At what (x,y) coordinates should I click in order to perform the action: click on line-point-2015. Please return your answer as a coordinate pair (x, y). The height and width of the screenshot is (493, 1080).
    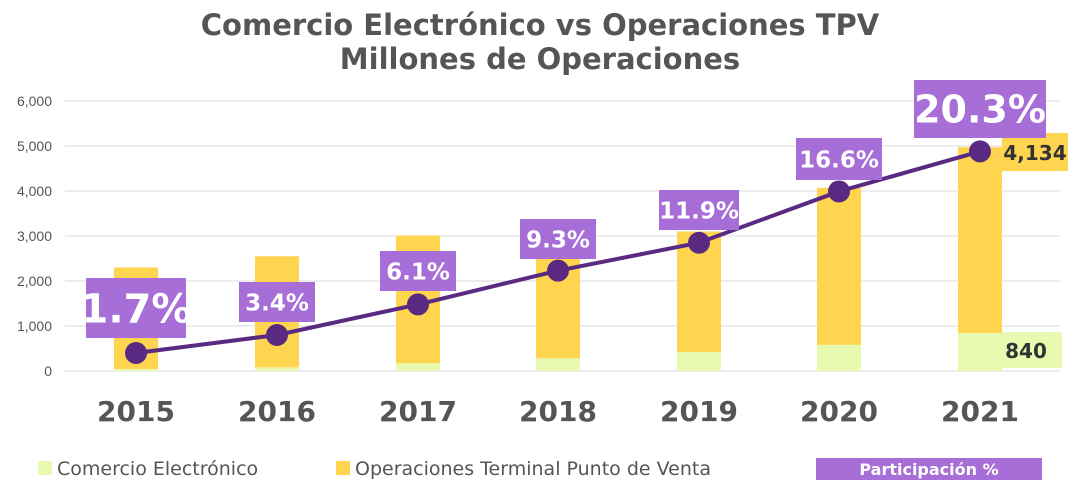
    Looking at the image, I should click on (136, 353).